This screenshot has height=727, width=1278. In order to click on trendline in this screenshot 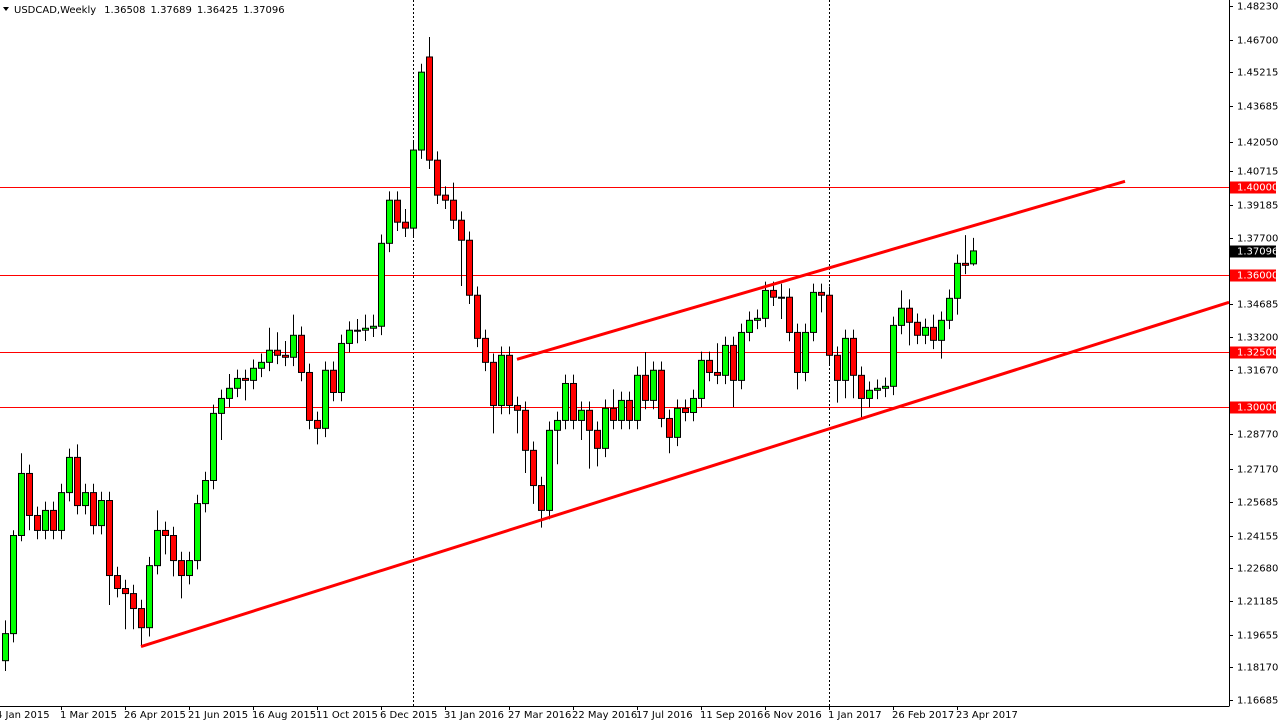, I will do `click(821, 270)`.